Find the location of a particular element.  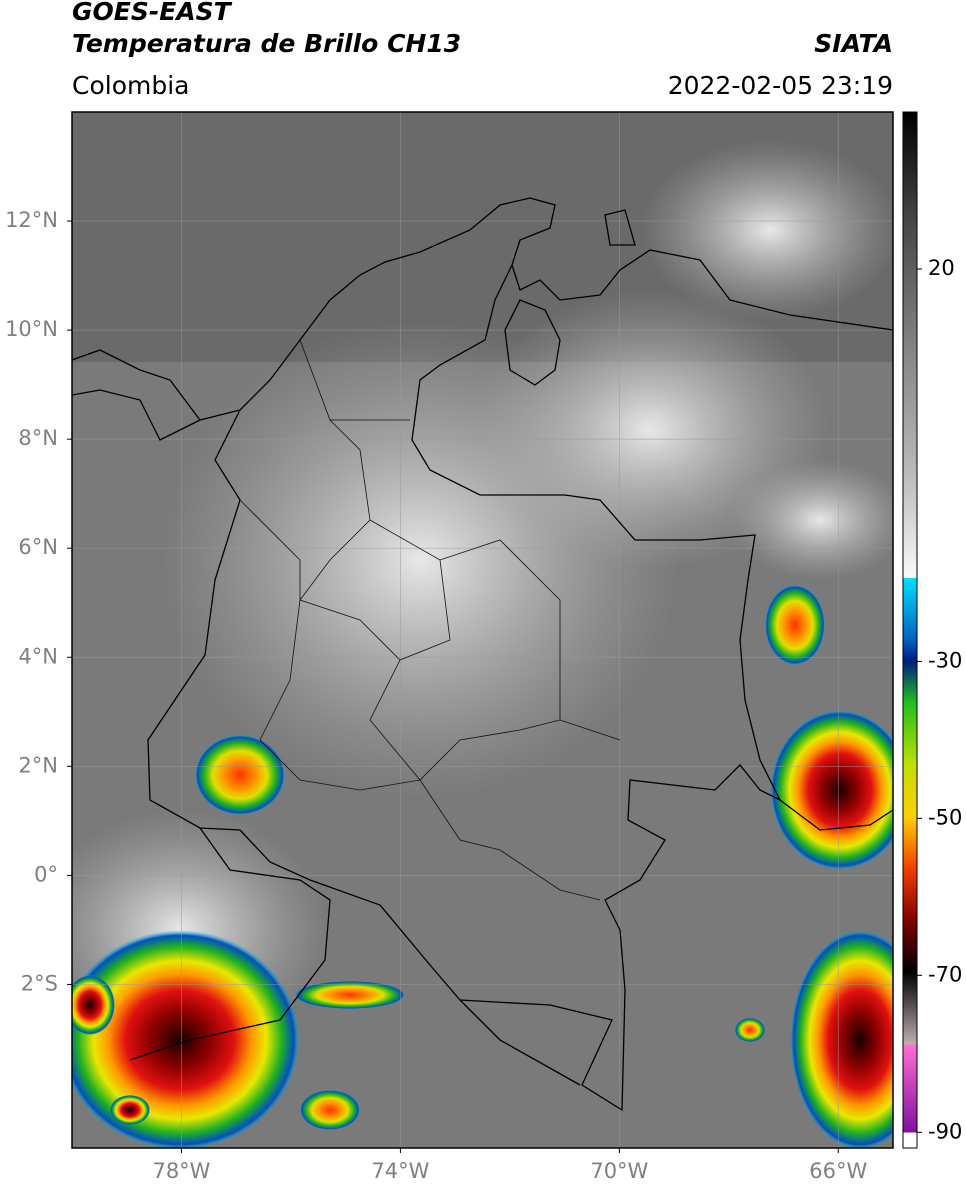

y-tick-label: 12°N is located at coordinates (31, 220).